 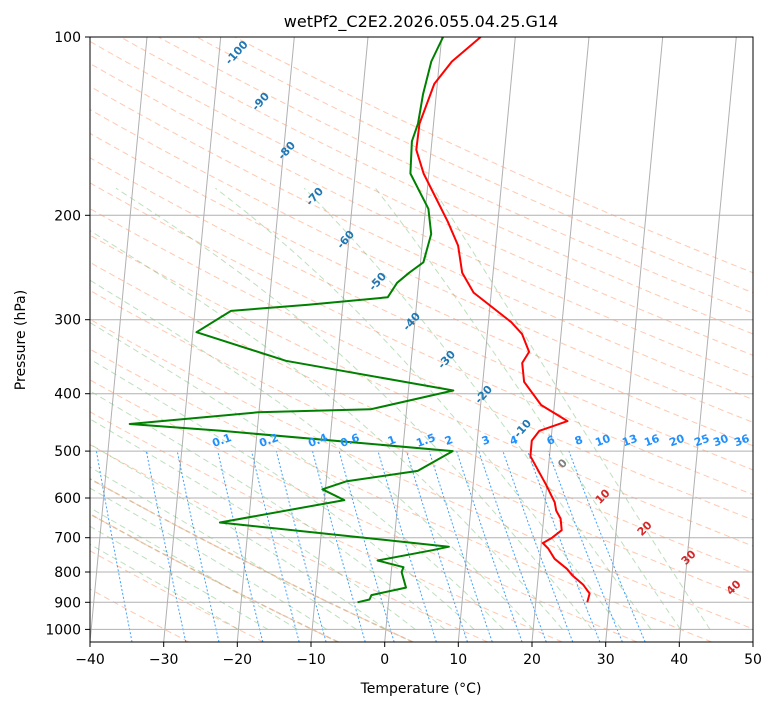 I want to click on mixing-ratio-label: 0.4, so click(x=317, y=440).